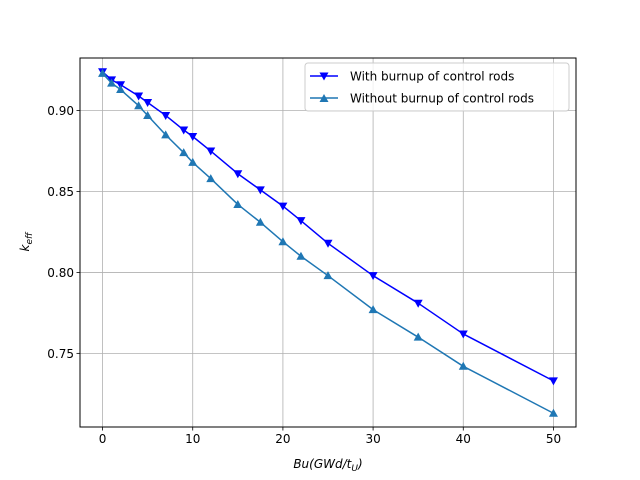 This screenshot has height=480, width=640. Describe the element at coordinates (26, 241) in the screenshot. I see `y-axis-label: keff` at that location.